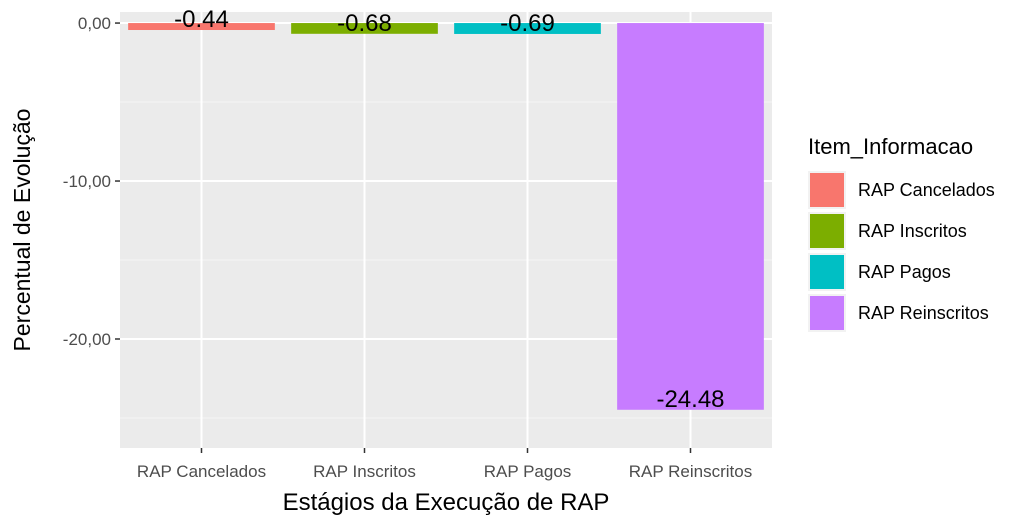 This screenshot has height=521, width=1024. Describe the element at coordinates (923, 313) in the screenshot. I see `legend-item-label: RAP Reinscritos` at that location.